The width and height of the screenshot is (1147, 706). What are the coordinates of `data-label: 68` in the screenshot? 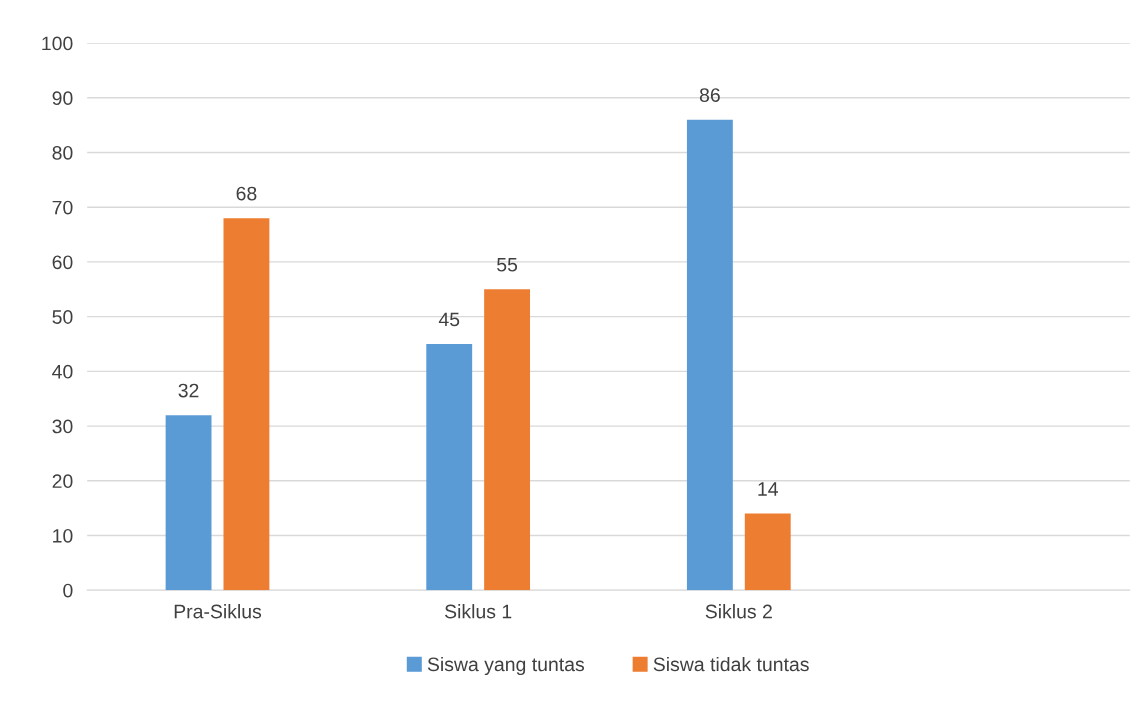 It's located at (246, 193).